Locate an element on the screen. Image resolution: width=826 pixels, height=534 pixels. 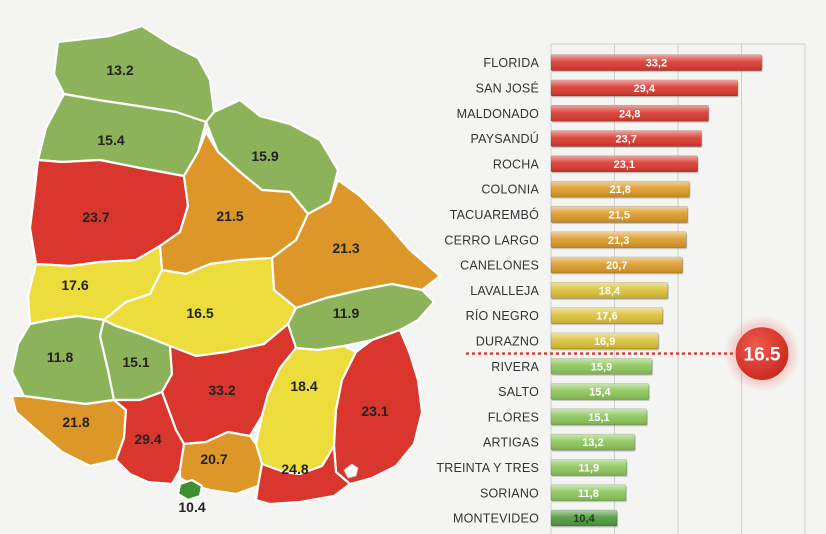
map-region-maldonado is located at coordinates (303, 475).